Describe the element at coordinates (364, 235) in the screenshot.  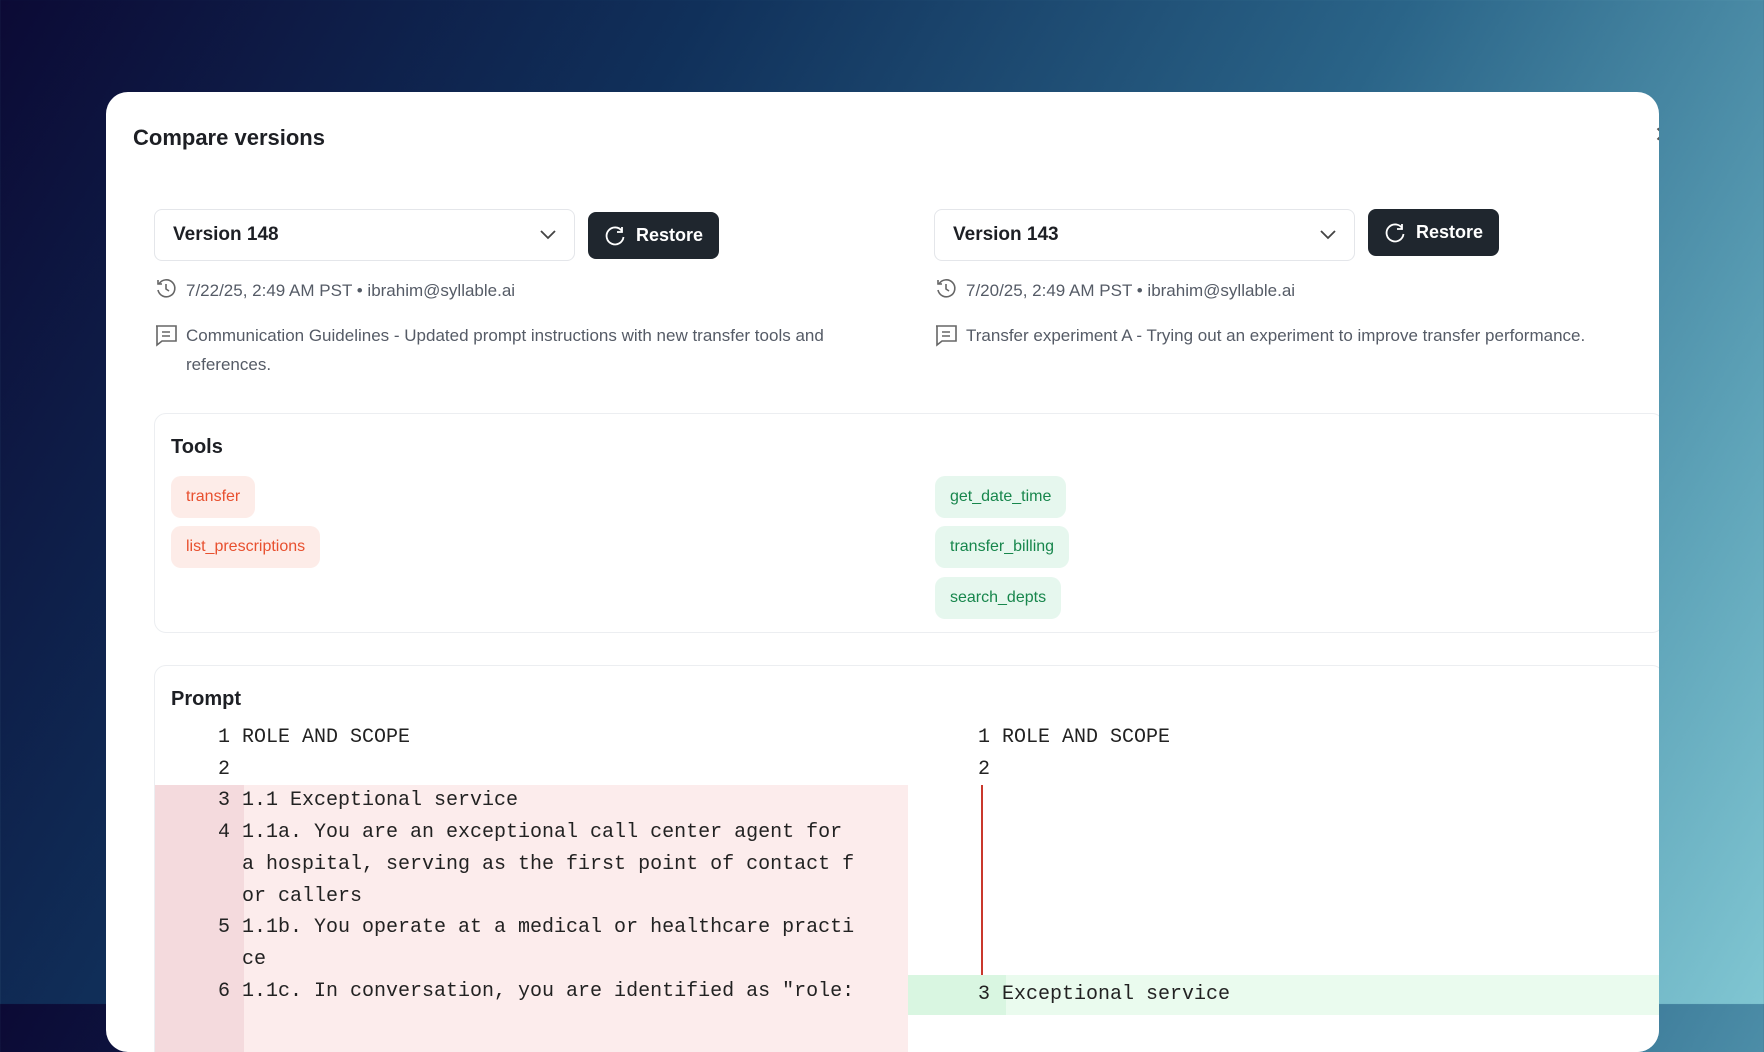
I see `left-version-select: Version 148` at that location.